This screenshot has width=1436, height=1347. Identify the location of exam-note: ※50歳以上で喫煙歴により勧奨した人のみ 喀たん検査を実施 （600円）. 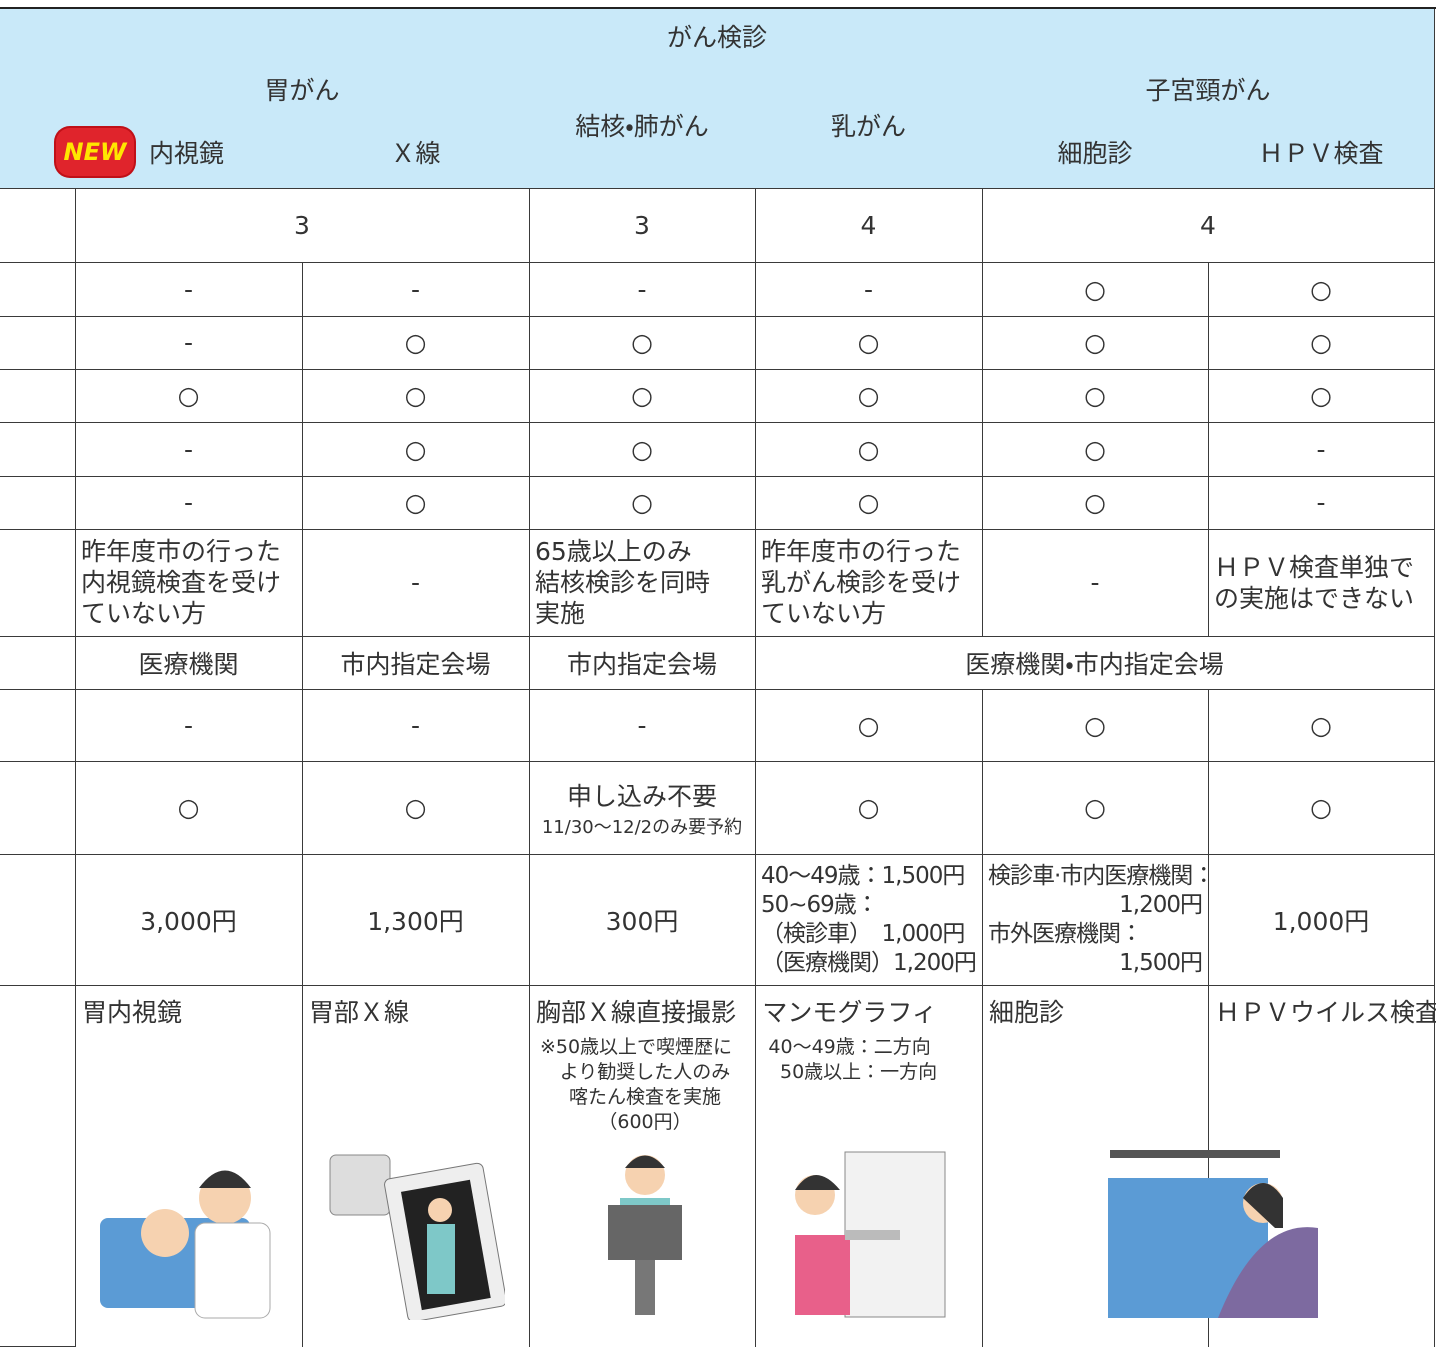
(636, 1082).